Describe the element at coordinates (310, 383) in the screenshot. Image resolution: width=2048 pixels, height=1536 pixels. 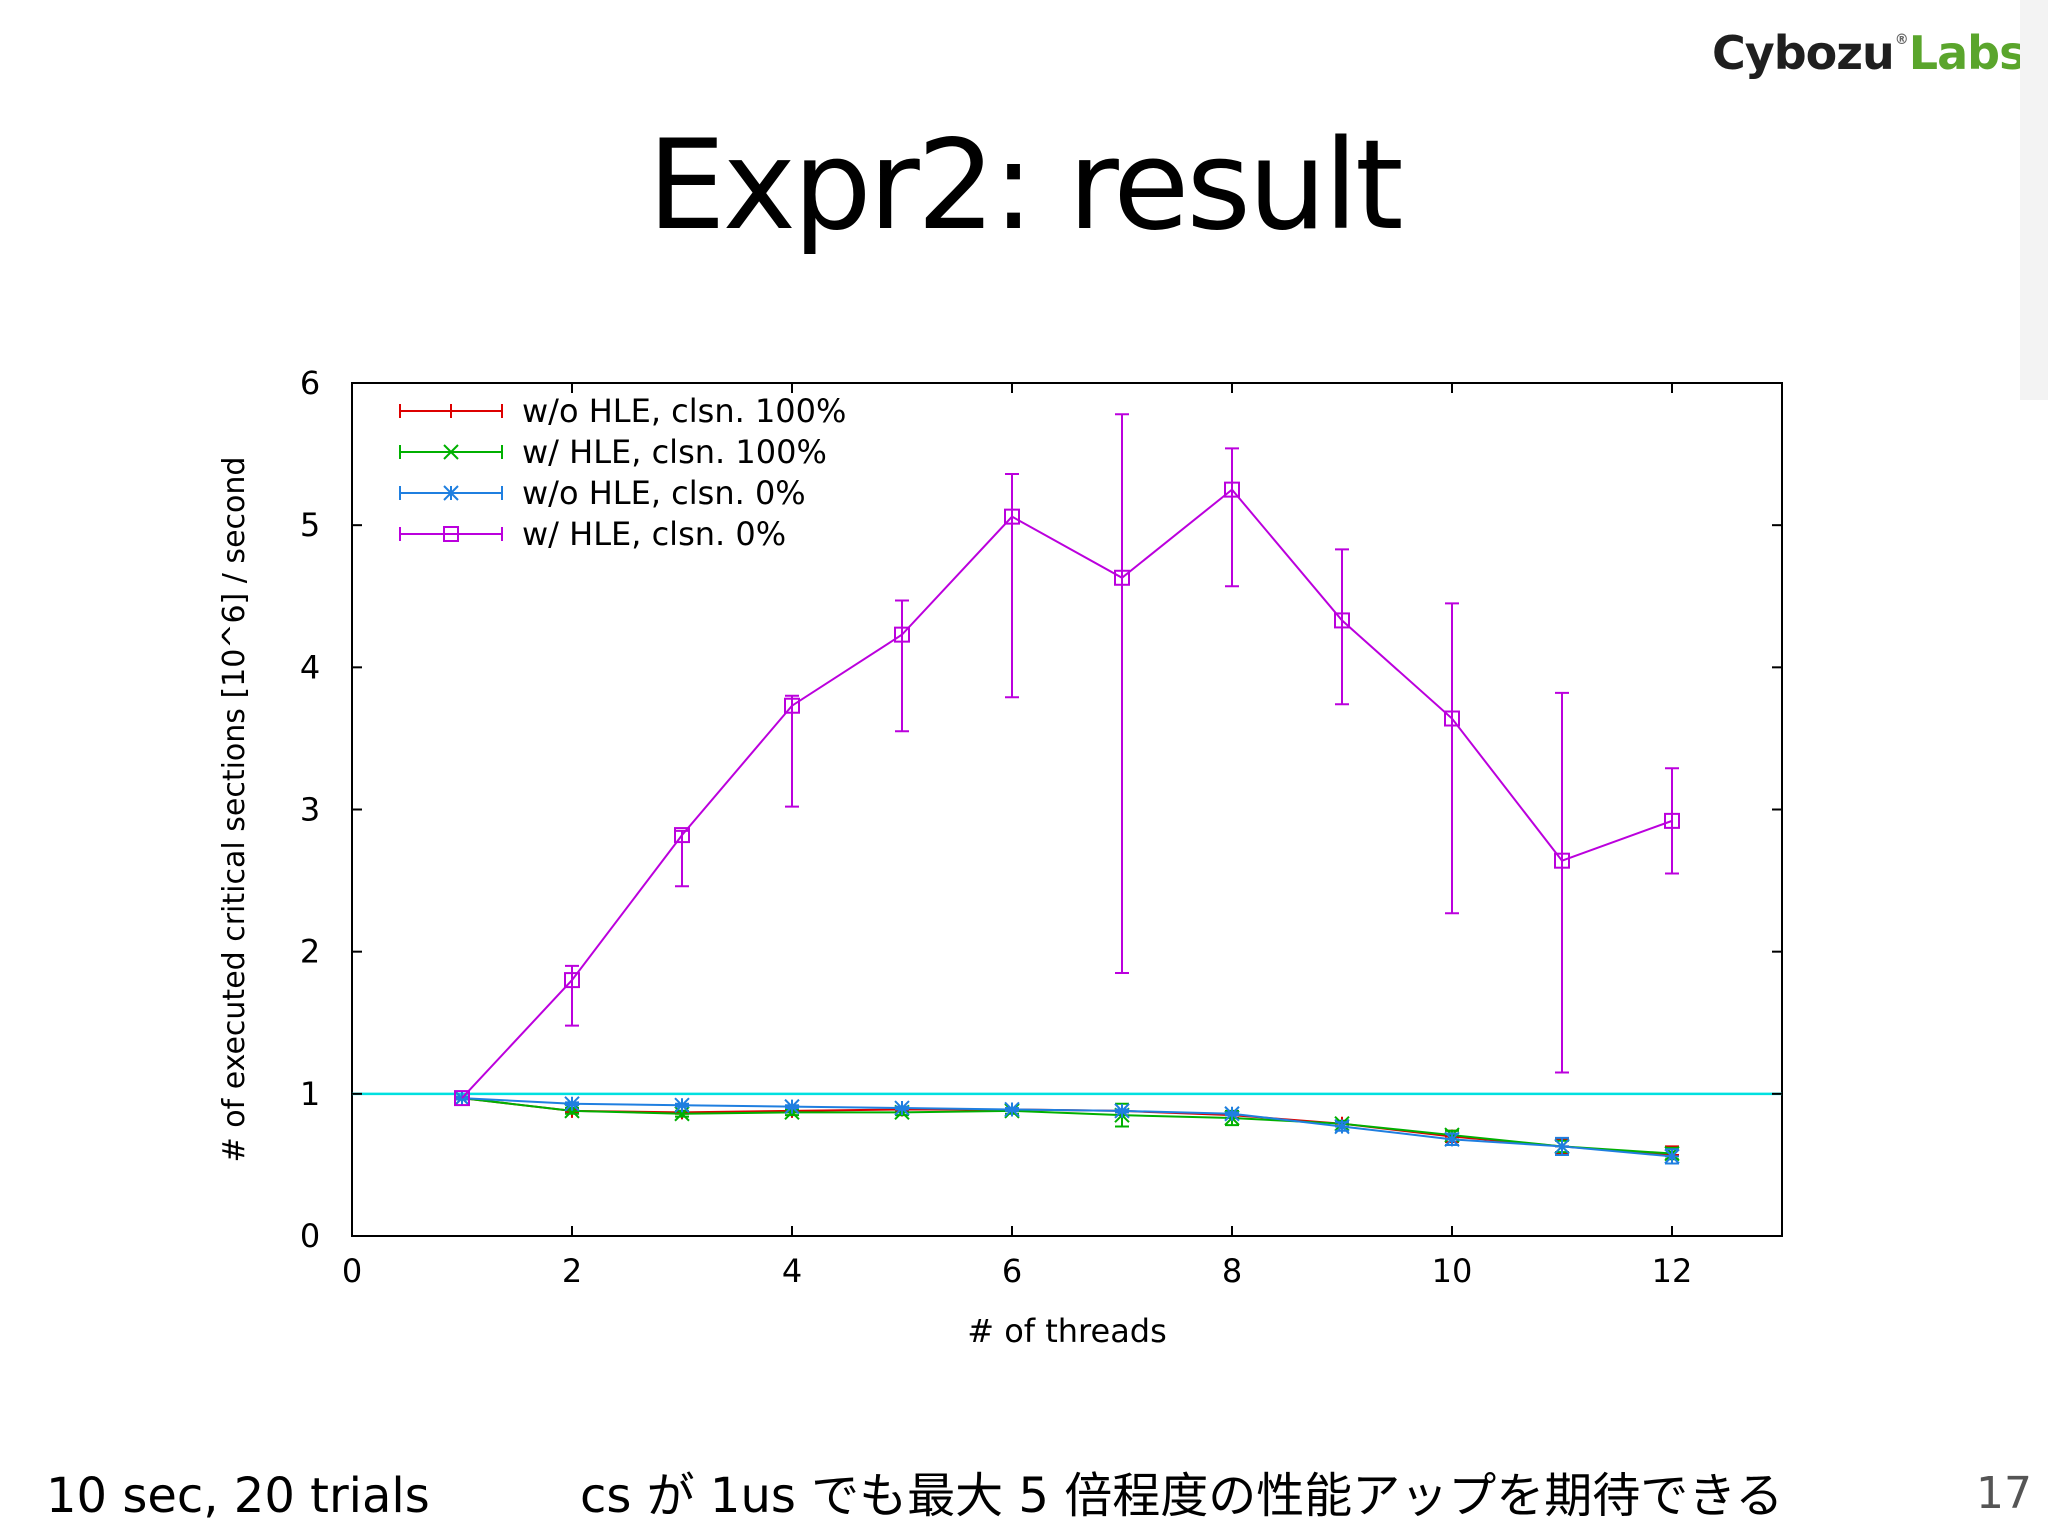
I see `y-tick-label: 6` at that location.